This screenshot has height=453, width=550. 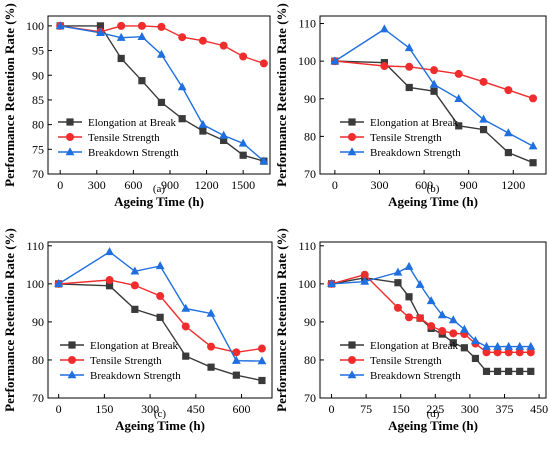 What do you see at coordinates (414, 123) in the screenshot?
I see `legend-label: Elongation at Break` at bounding box center [414, 123].